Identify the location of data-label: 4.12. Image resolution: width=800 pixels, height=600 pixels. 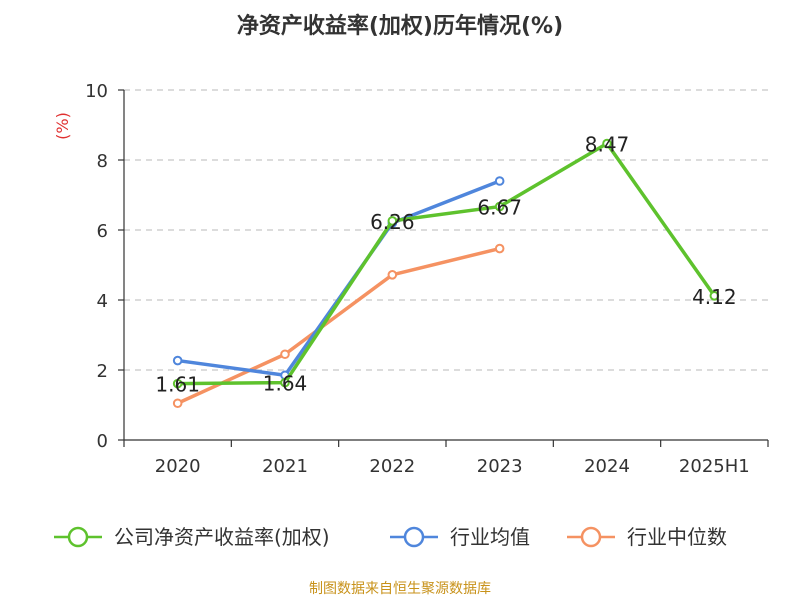
(714, 297).